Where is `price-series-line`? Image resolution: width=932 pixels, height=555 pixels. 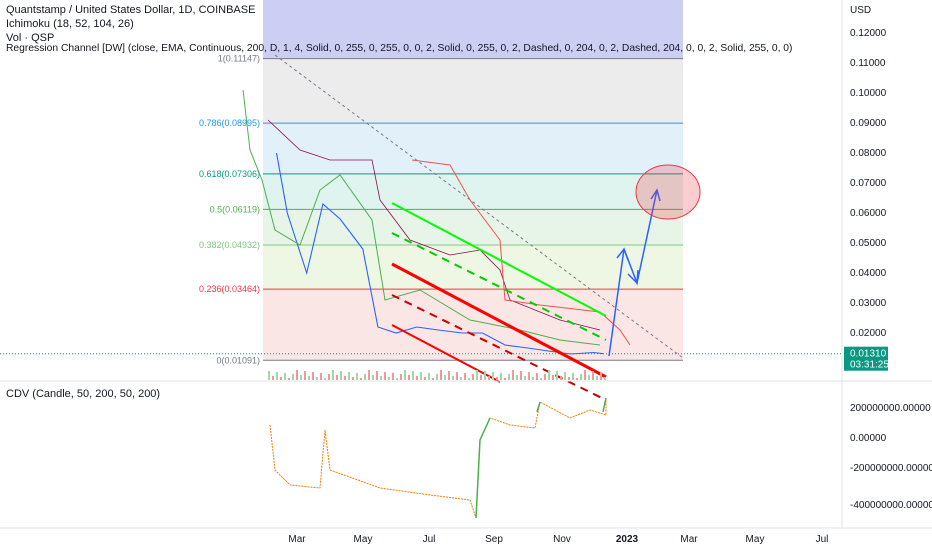 price-series-line is located at coordinates (439, 253).